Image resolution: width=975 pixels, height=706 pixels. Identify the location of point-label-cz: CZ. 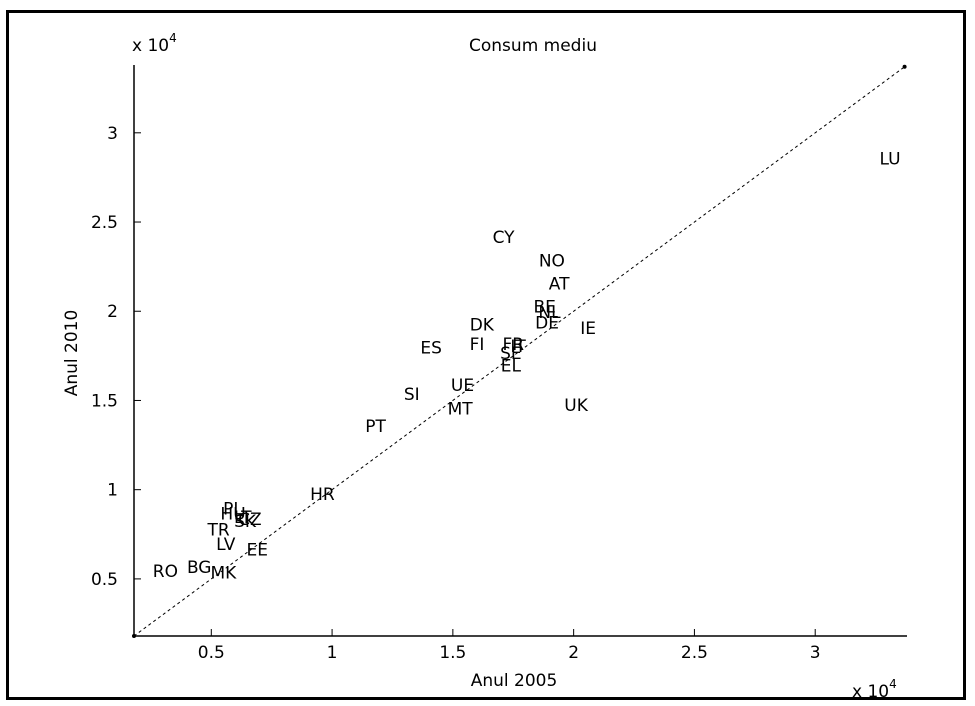
(250, 520).